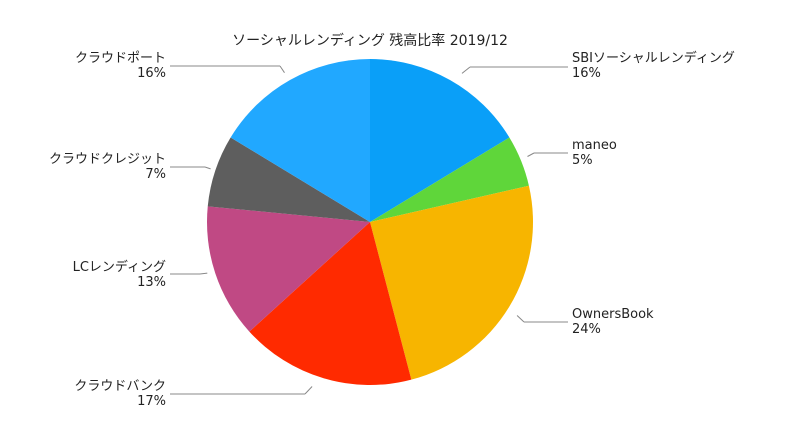 The image size is (800, 443). I want to click on slice-label-6: クラウドクレジット, so click(107, 159).